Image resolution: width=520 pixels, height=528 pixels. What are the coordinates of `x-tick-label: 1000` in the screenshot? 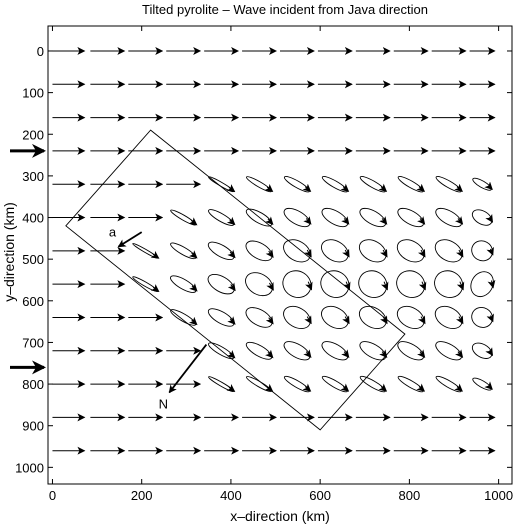 It's located at (498, 495).